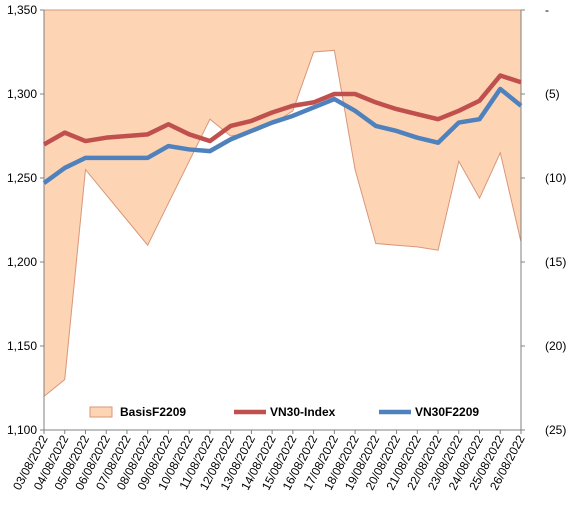 This screenshot has height=510, width=575. I want to click on right-axis-tick-label: (25), so click(555, 430).